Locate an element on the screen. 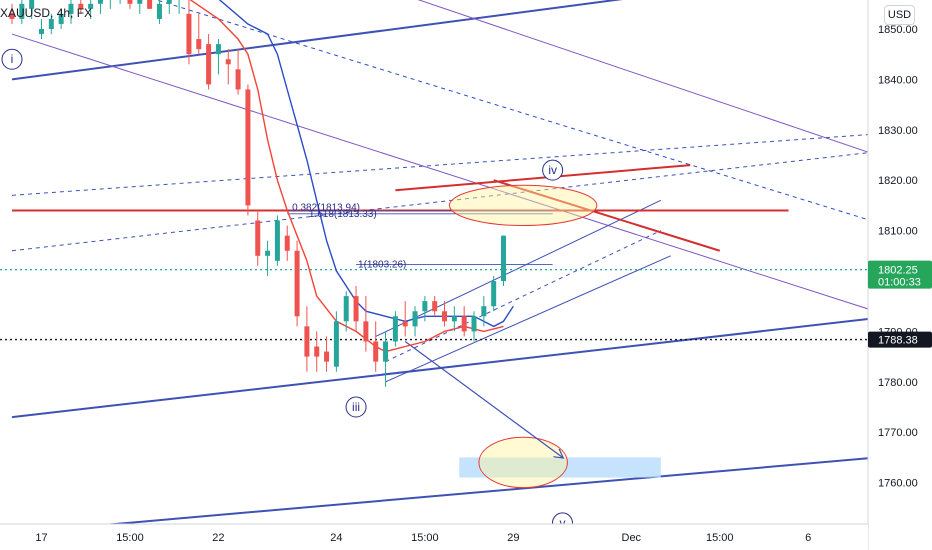 Image resolution: width=932 pixels, height=550 pixels. price-tick-label: 1820.00 is located at coordinates (898, 181).